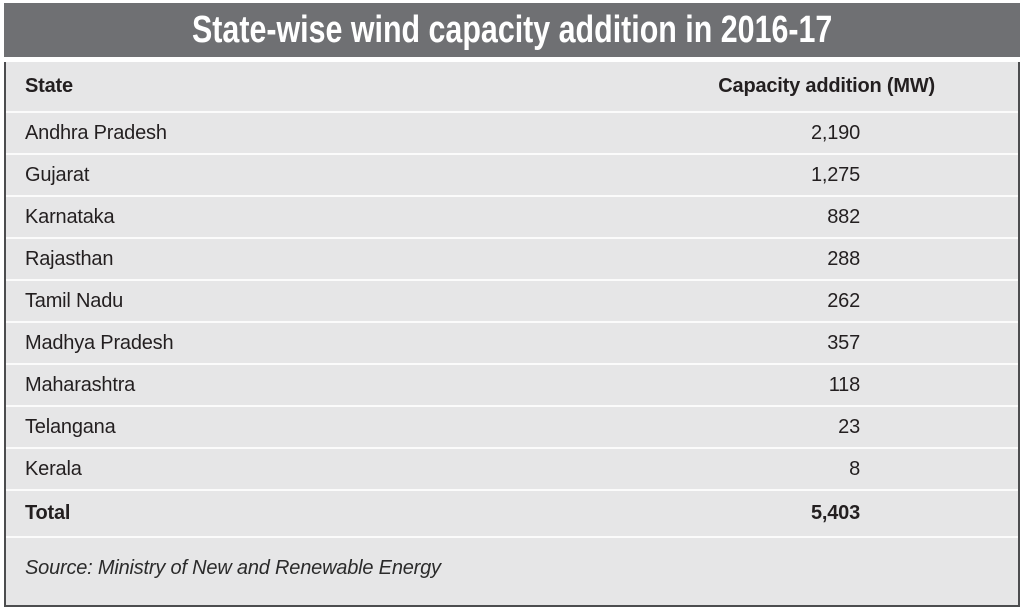 Image resolution: width=1024 pixels, height=612 pixels. I want to click on total-value: 5,403, so click(835, 513).